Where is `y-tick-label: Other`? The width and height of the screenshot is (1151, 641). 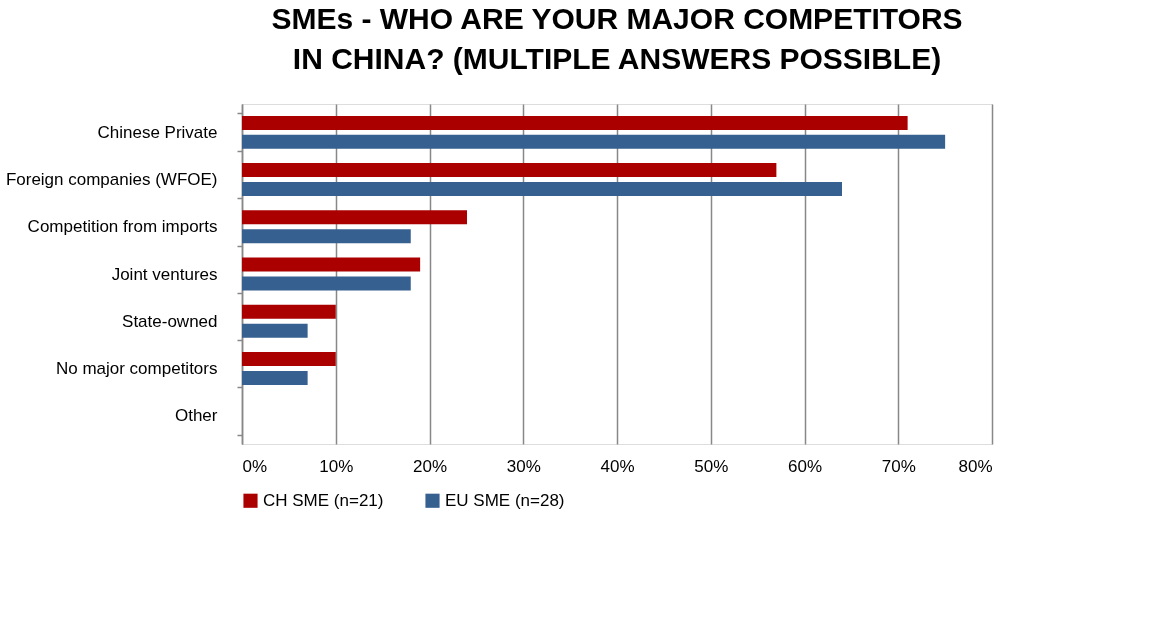 y-tick-label: Other is located at coordinates (196, 416).